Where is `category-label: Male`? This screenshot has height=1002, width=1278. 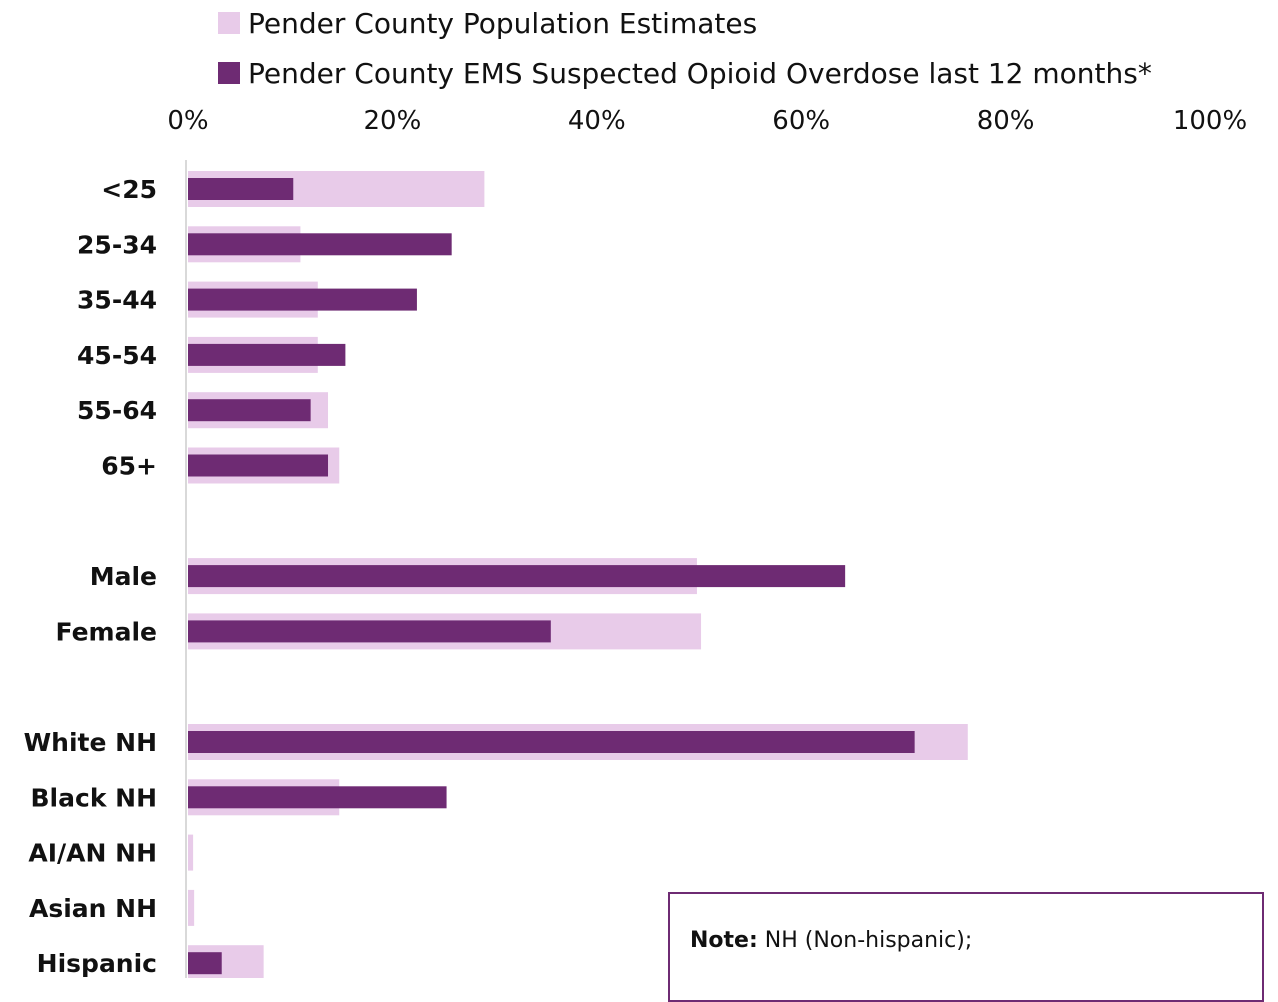 category-label: Male is located at coordinates (123, 576).